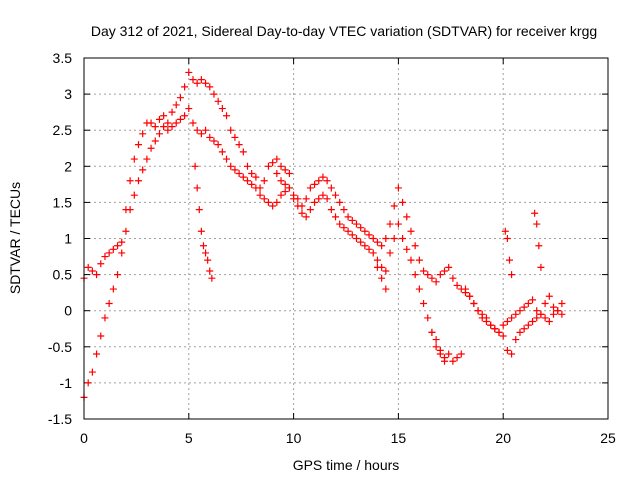 Image resolution: width=640 pixels, height=480 pixels. What do you see at coordinates (63, 58) in the screenshot?
I see `y-tick-label: 3.5` at bounding box center [63, 58].